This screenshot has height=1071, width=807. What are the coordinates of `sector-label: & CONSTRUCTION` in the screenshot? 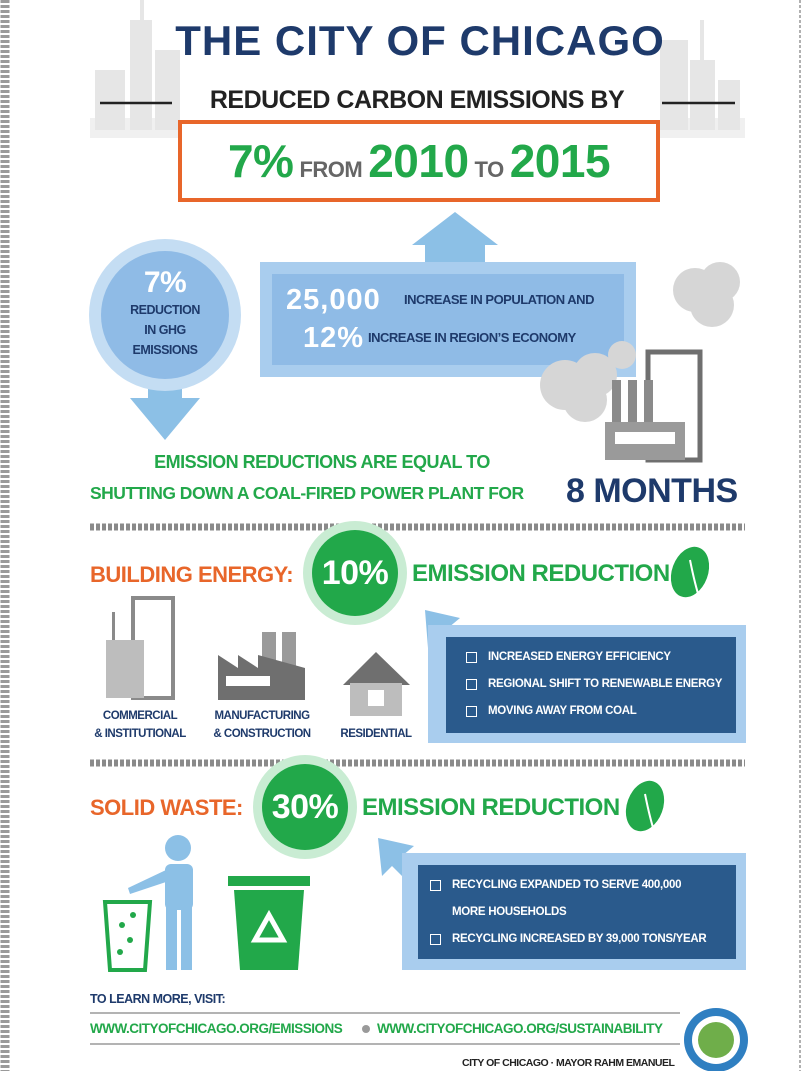 It's located at (262, 734).